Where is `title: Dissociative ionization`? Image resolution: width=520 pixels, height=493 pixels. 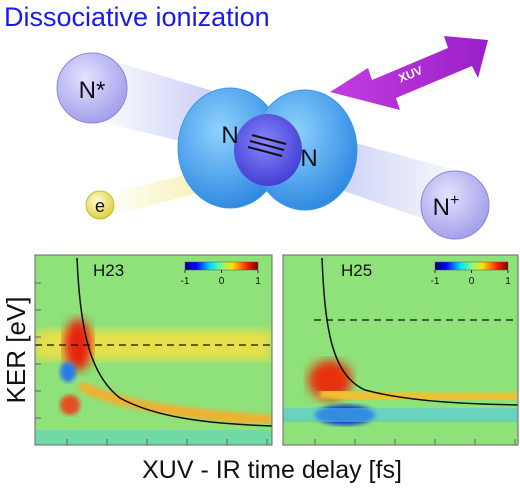 title: Dissociative ionization is located at coordinates (137, 17).